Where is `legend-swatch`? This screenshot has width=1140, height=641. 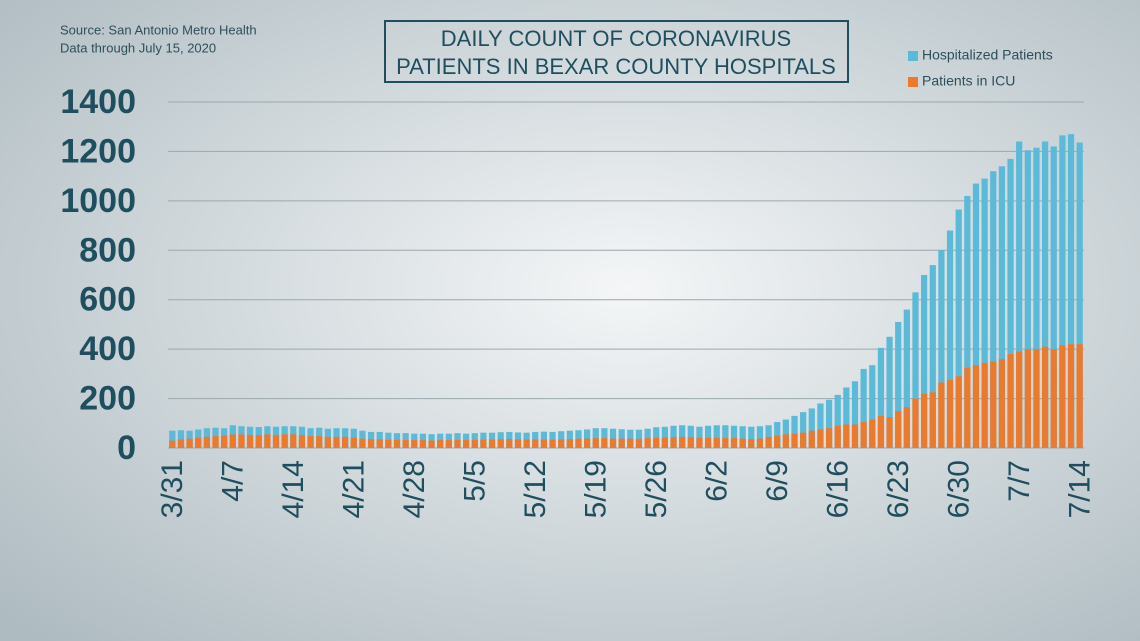
legend-swatch is located at coordinates (913, 56).